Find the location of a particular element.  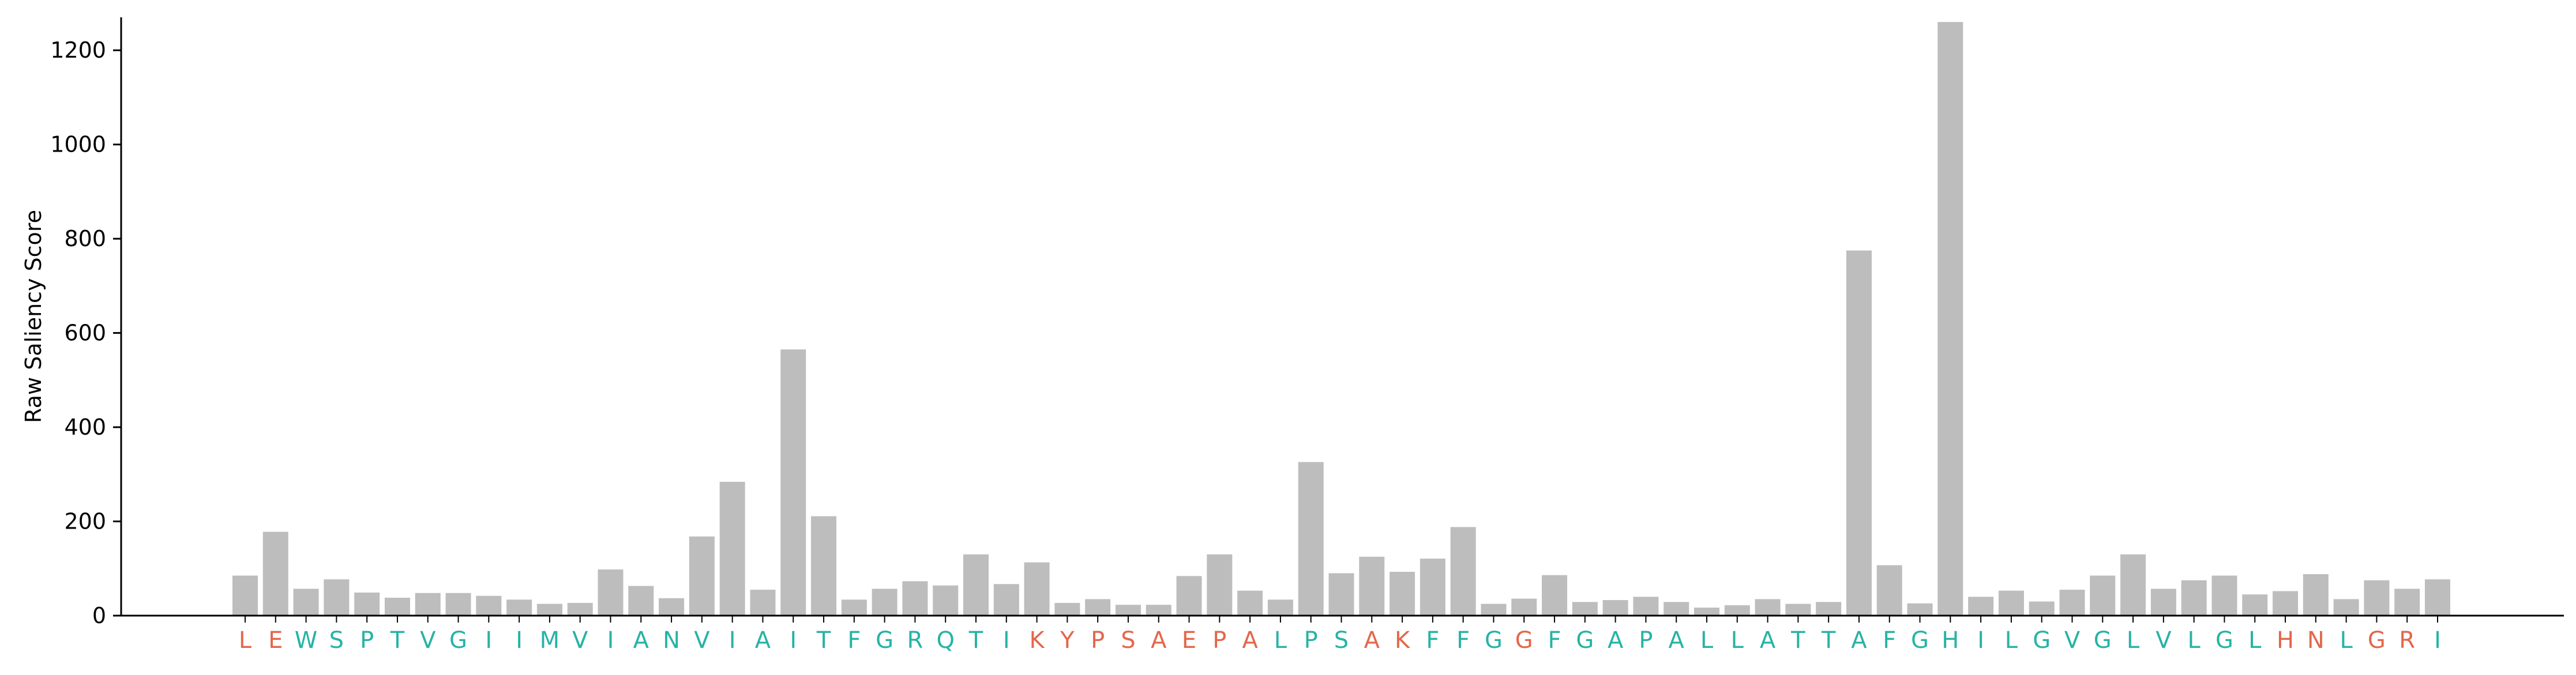

x-tick-label-70: G is located at coordinates (2377, 641).